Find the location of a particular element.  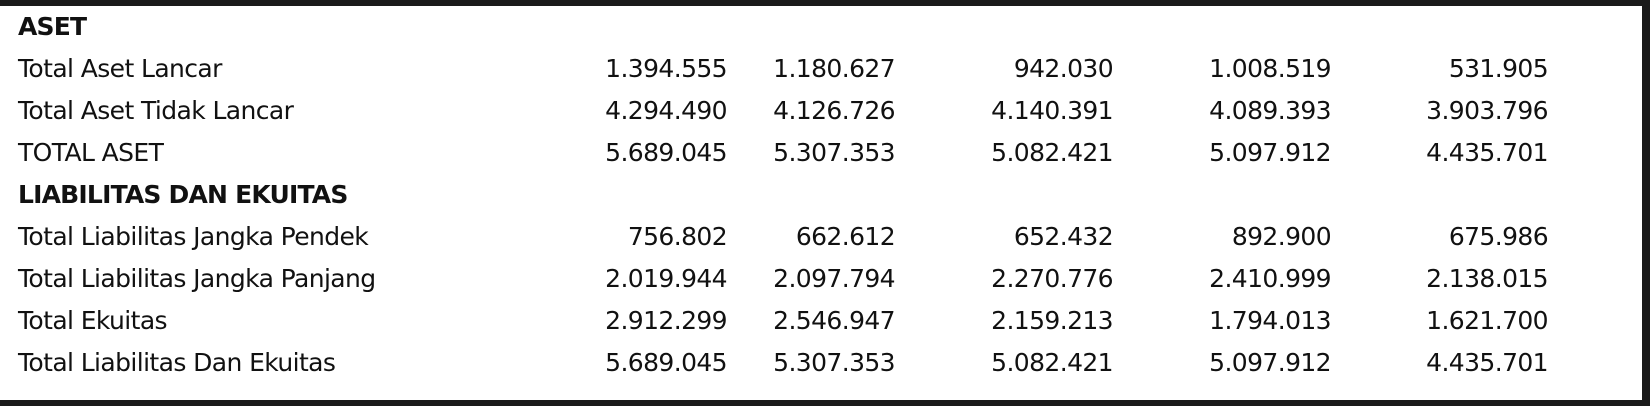

right-border is located at coordinates (1646, 203).